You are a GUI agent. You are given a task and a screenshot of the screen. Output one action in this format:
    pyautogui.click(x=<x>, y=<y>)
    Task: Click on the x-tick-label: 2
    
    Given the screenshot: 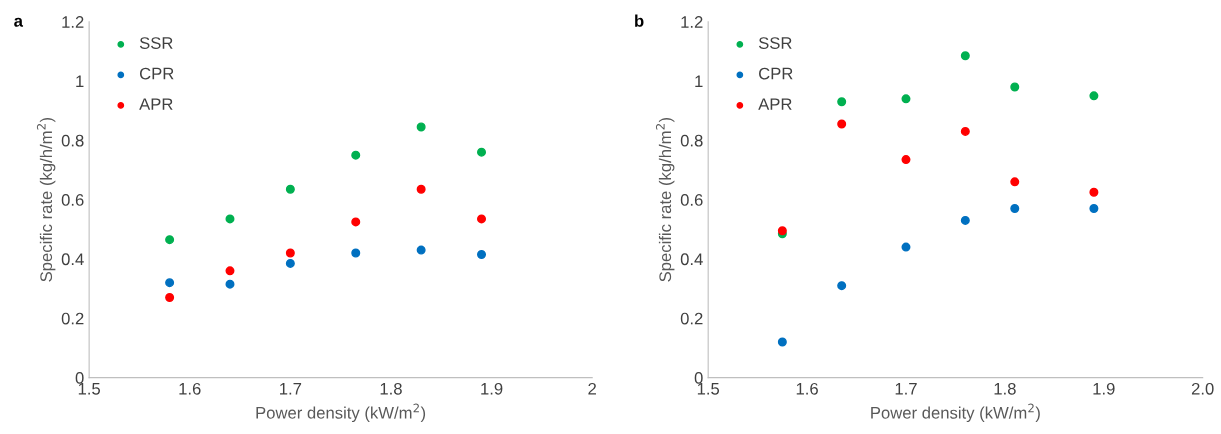 What is the action you would take?
    pyautogui.click(x=592, y=388)
    